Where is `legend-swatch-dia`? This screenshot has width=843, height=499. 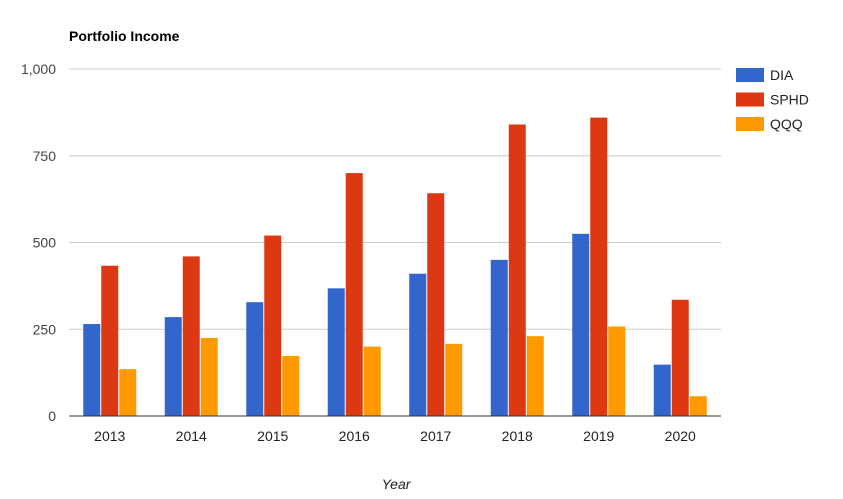
legend-swatch-dia is located at coordinates (750, 75).